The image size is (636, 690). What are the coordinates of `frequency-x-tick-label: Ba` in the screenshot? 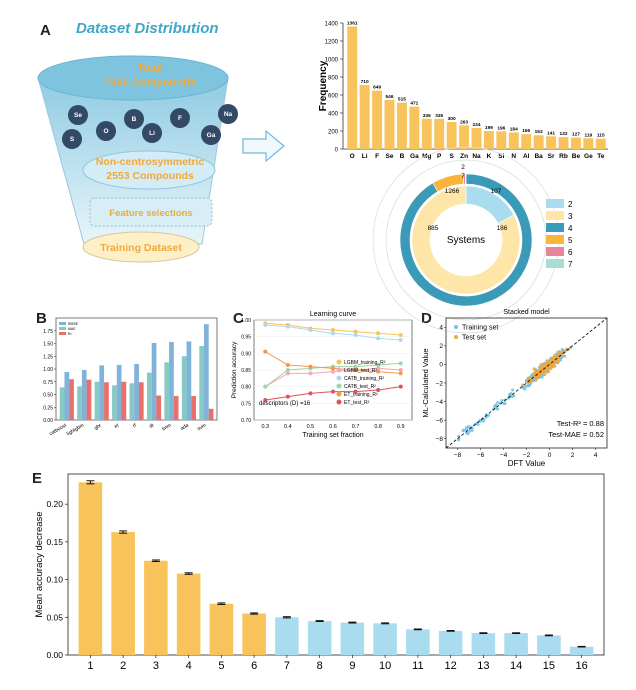 It's located at (538, 156).